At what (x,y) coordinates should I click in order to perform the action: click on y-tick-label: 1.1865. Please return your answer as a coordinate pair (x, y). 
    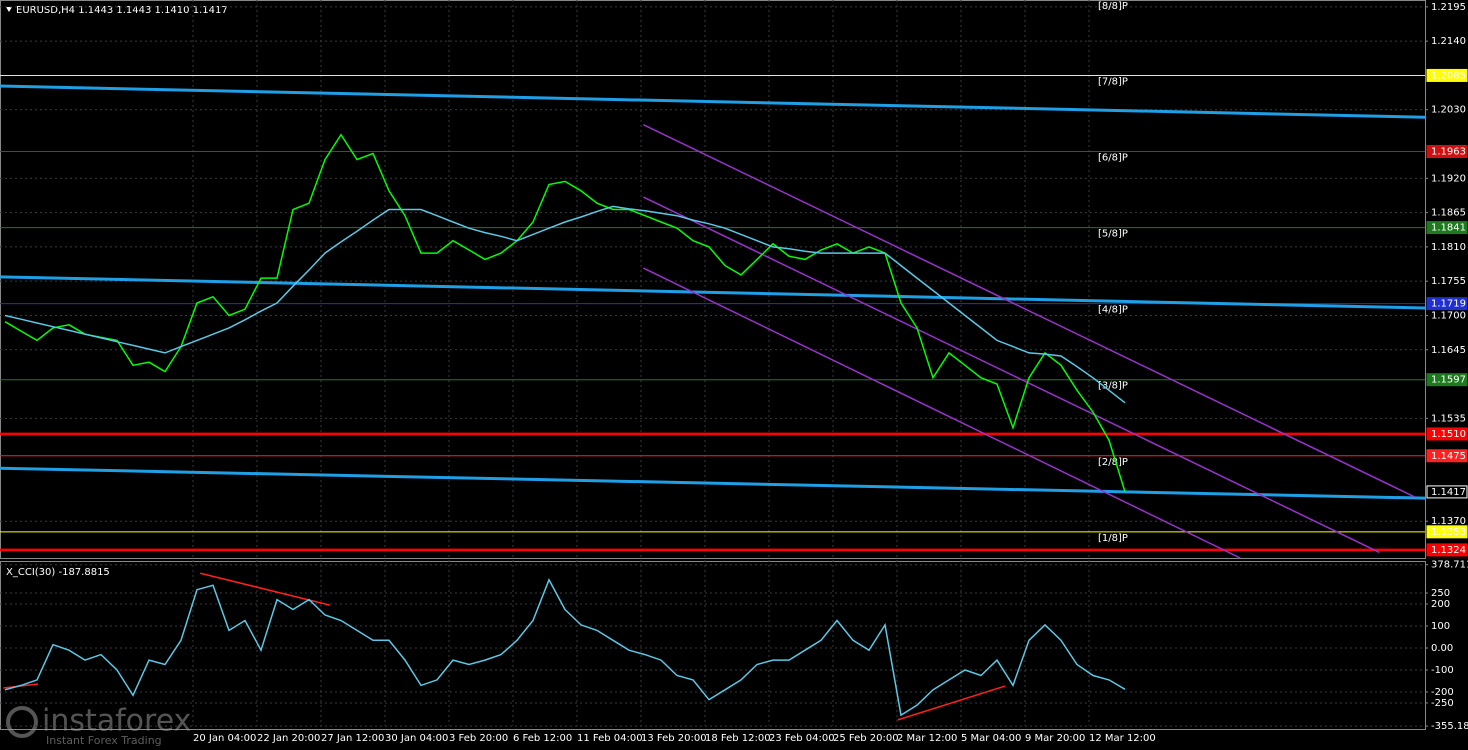
    Looking at the image, I should click on (1448, 213).